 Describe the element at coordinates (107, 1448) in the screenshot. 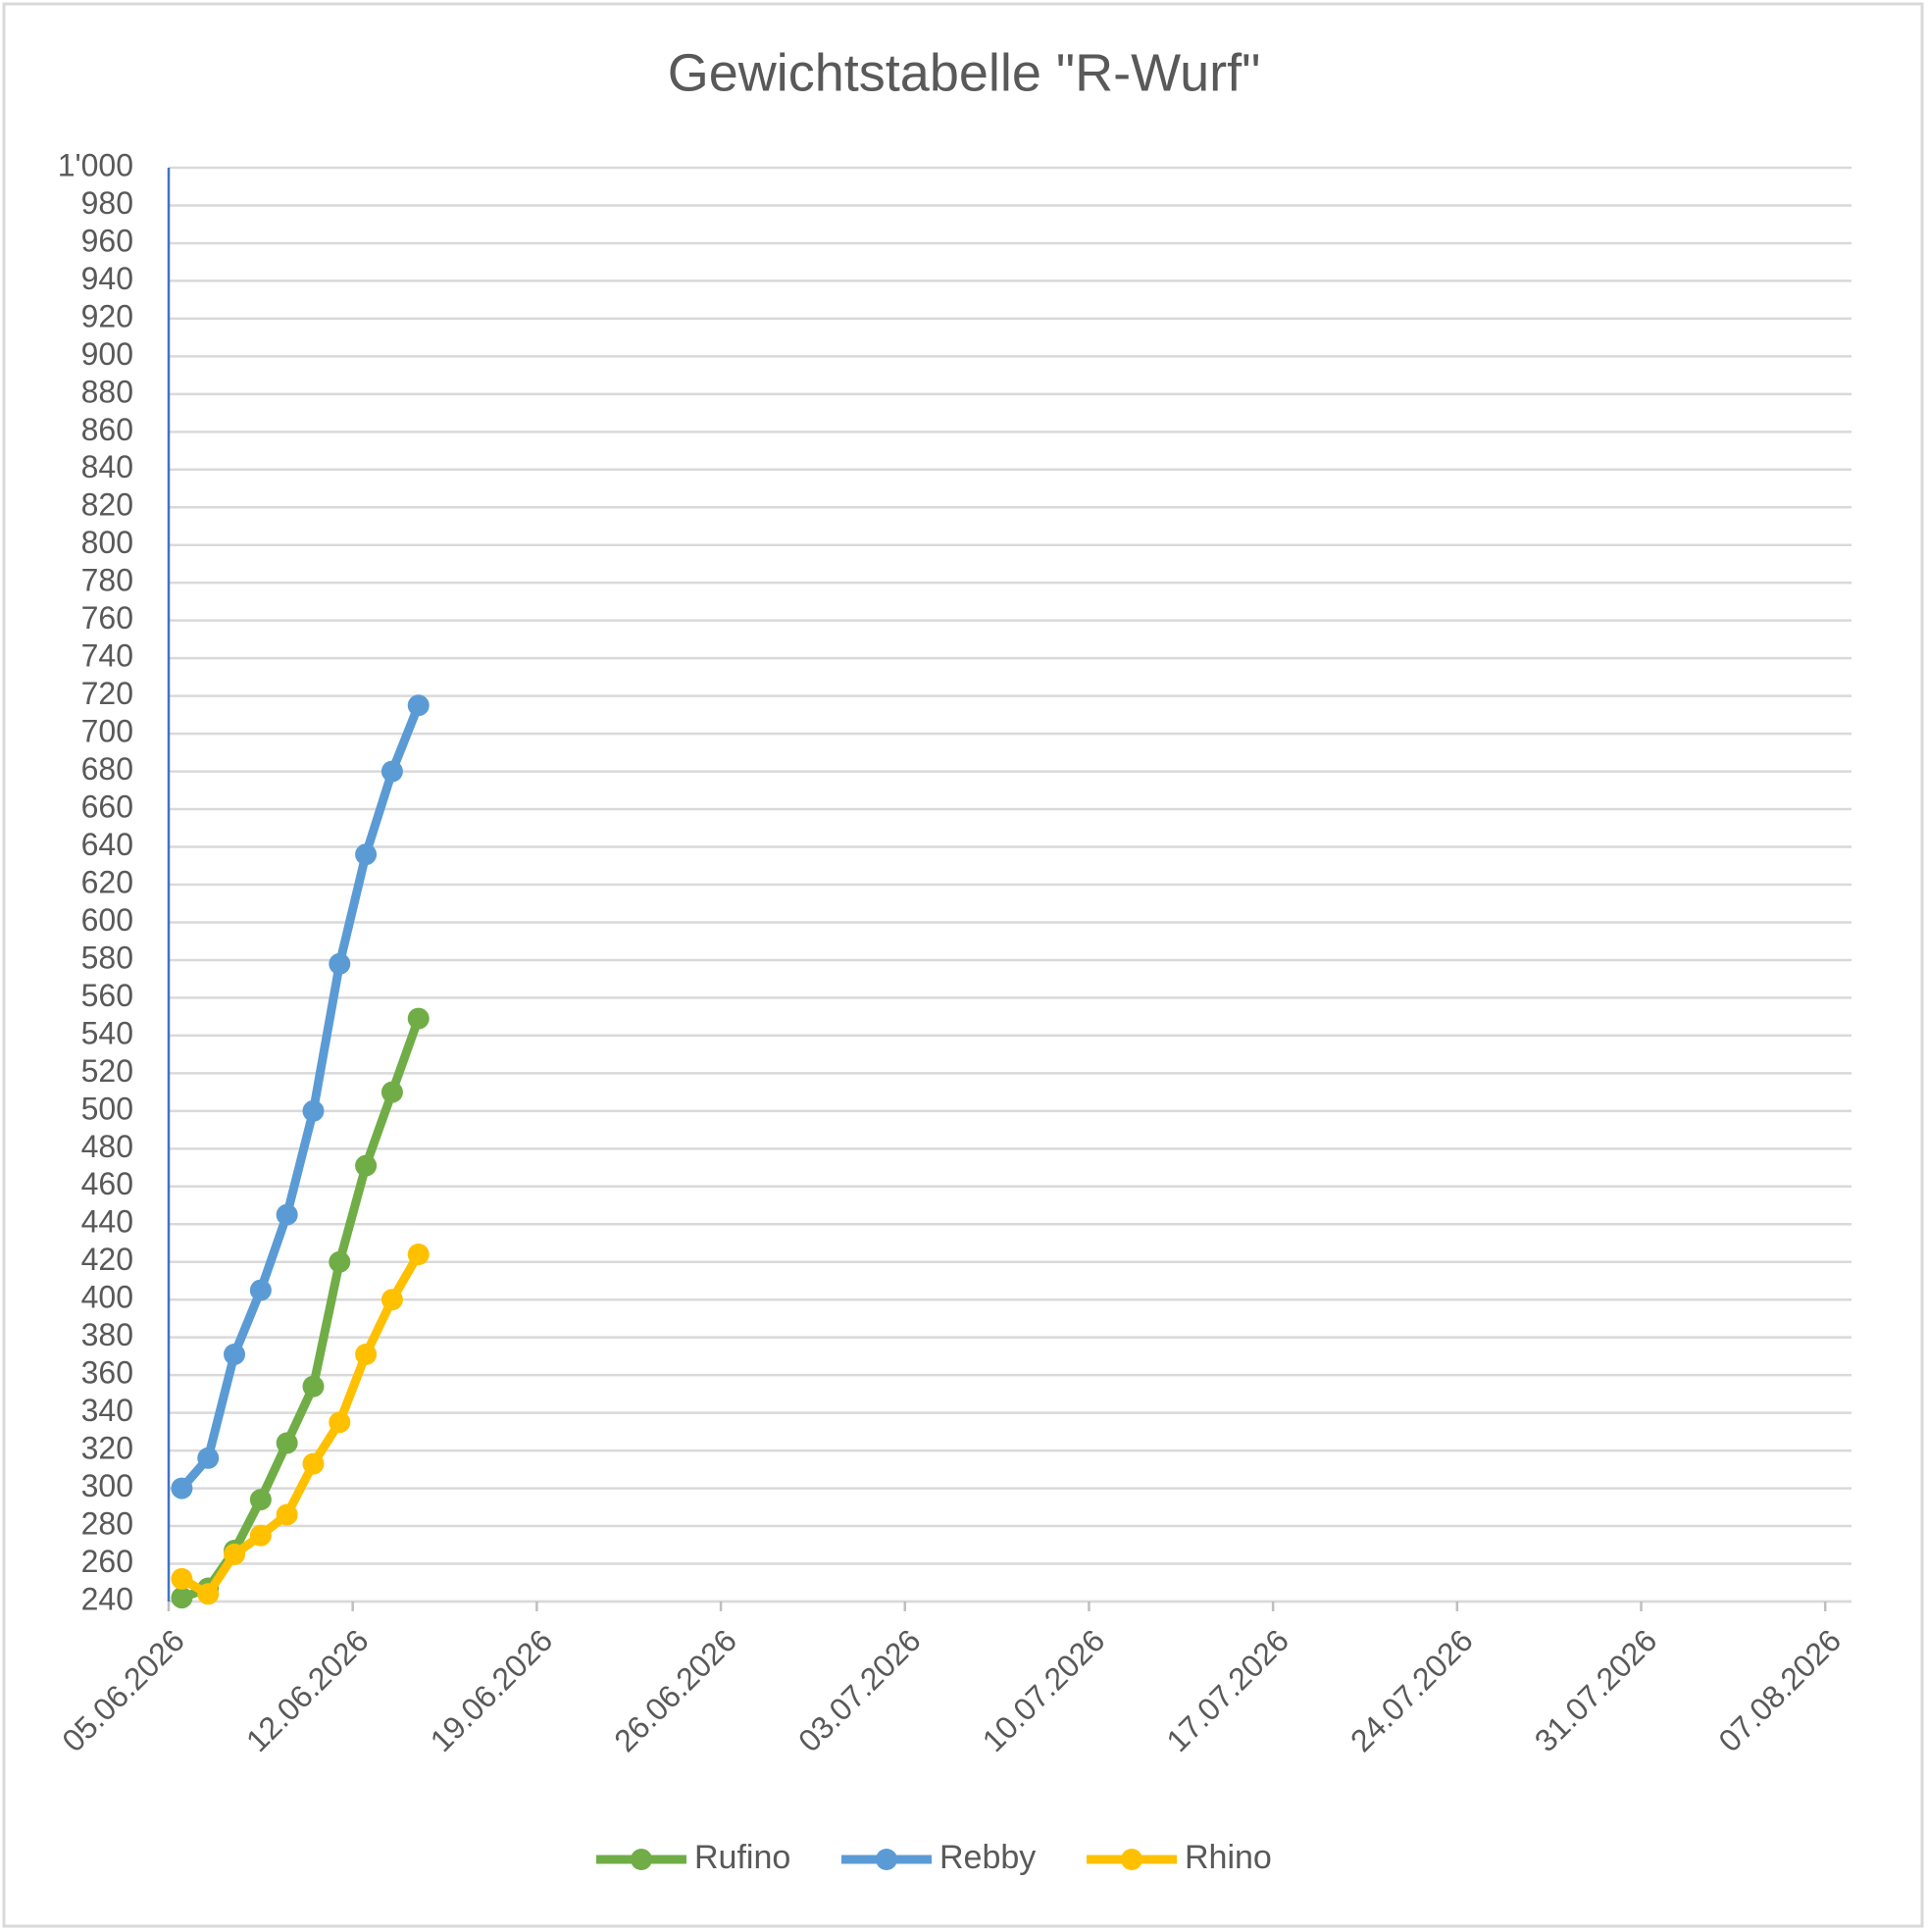

I see `y-tick-label: 320` at that location.